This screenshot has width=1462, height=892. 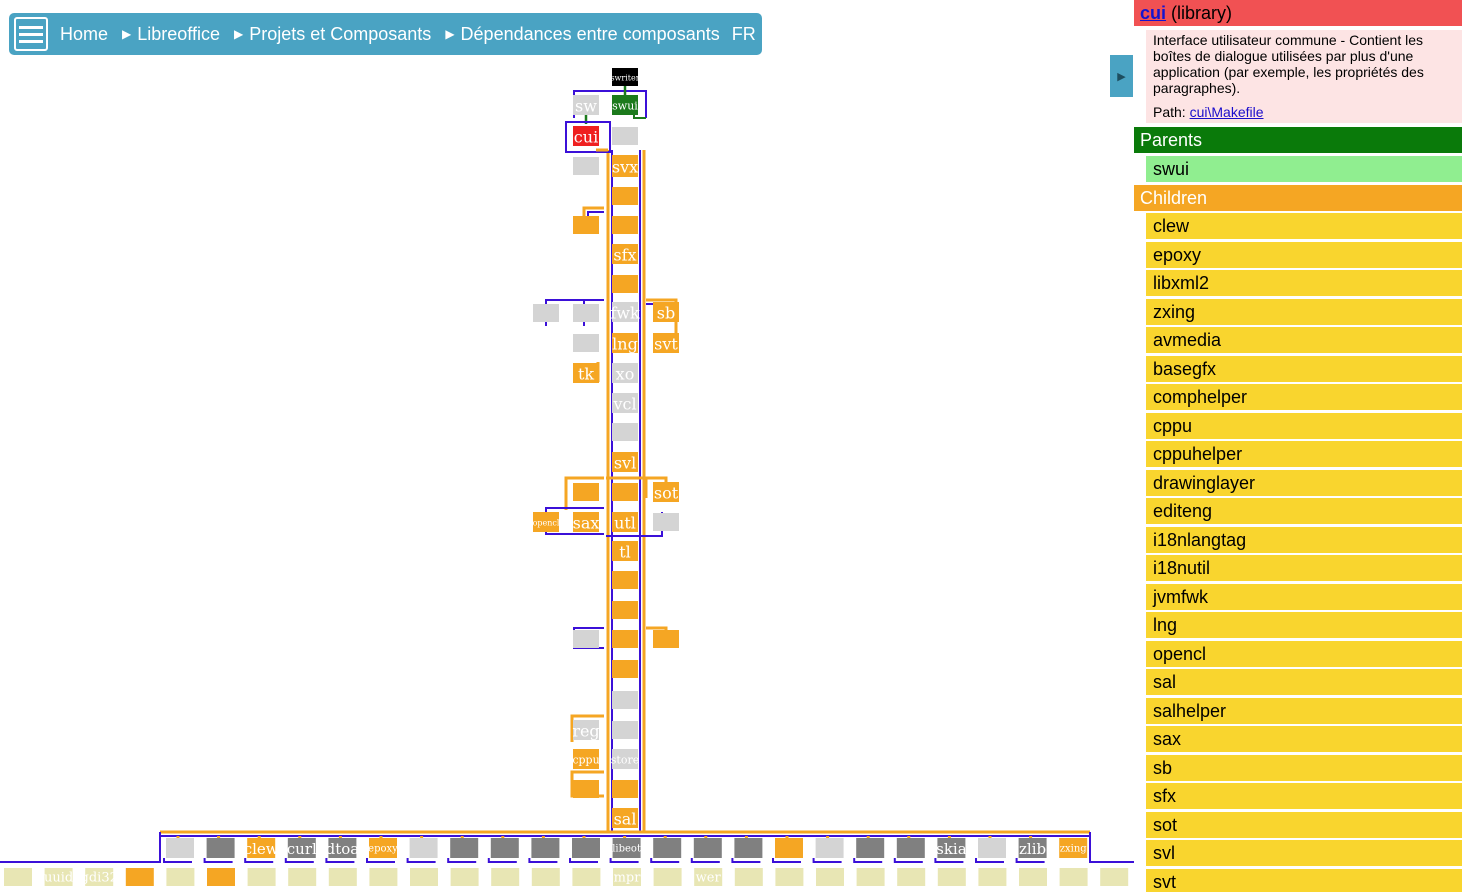 What do you see at coordinates (99, 877) in the screenshot?
I see `node-gdi32: gdi32` at bounding box center [99, 877].